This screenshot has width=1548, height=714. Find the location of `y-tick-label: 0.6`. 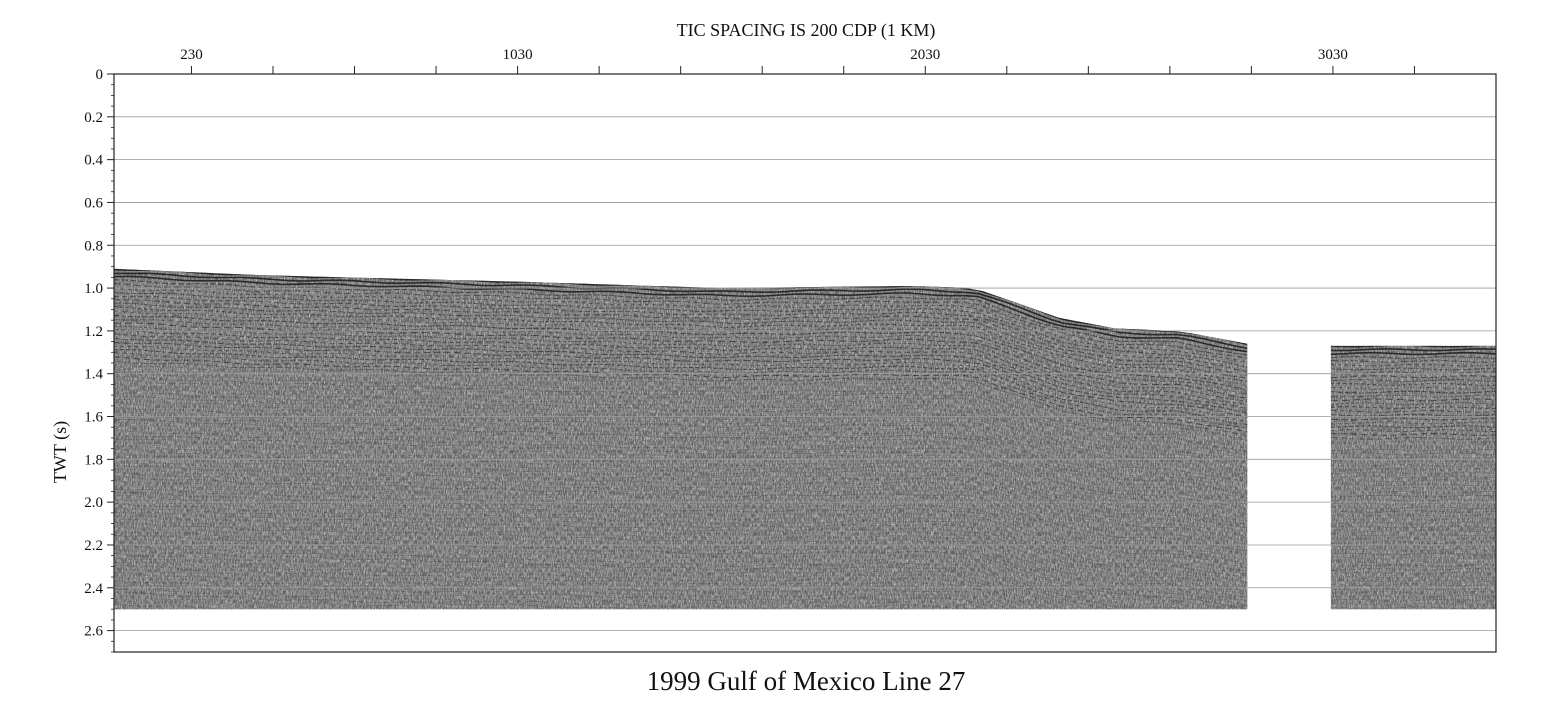

y-tick-label: 0.6 is located at coordinates (93, 203).